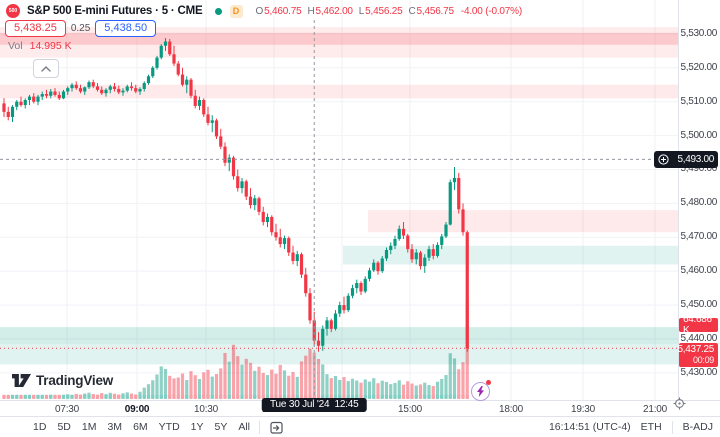  What do you see at coordinates (695, 159) in the screenshot?
I see `crosshair-price-value: 5,493.00` at bounding box center [695, 159].